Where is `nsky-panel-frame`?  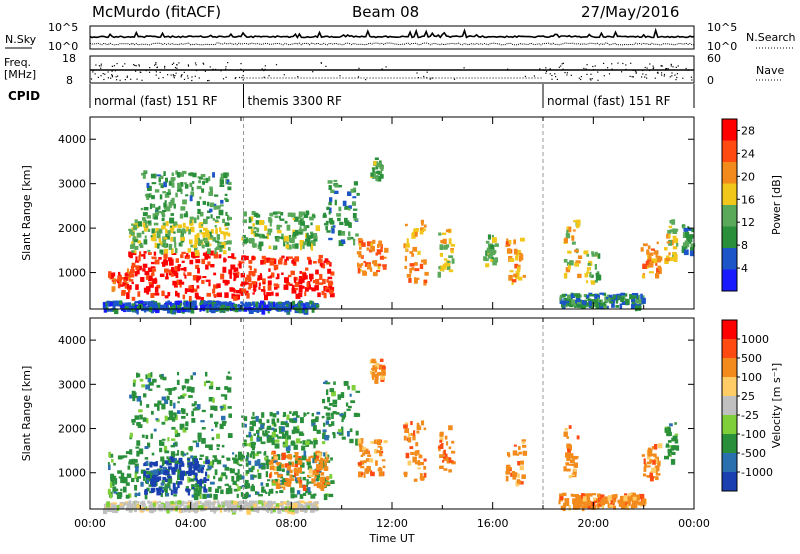
nsky-panel-frame is located at coordinates (392, 37).